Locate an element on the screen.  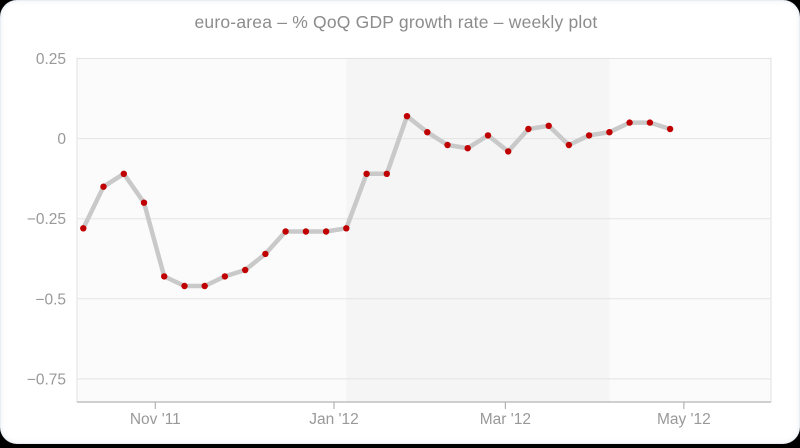
y-tick-label: 0.25 is located at coordinates (51, 59).